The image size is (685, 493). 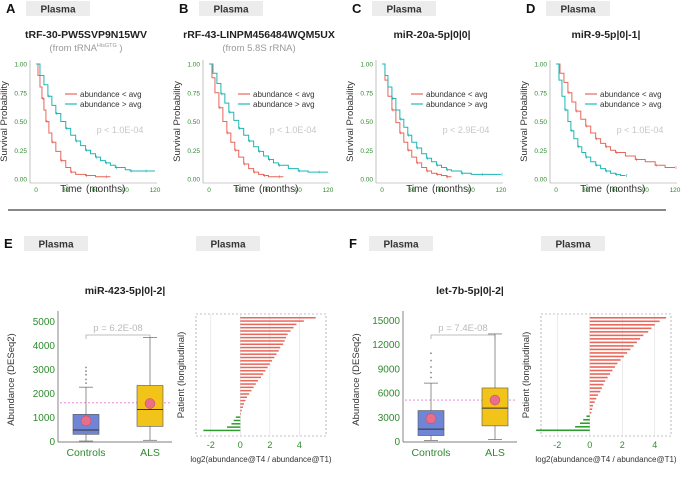 What do you see at coordinates (591, 189) in the screenshot?
I see `x-axis-label: Time` at bounding box center [591, 189].